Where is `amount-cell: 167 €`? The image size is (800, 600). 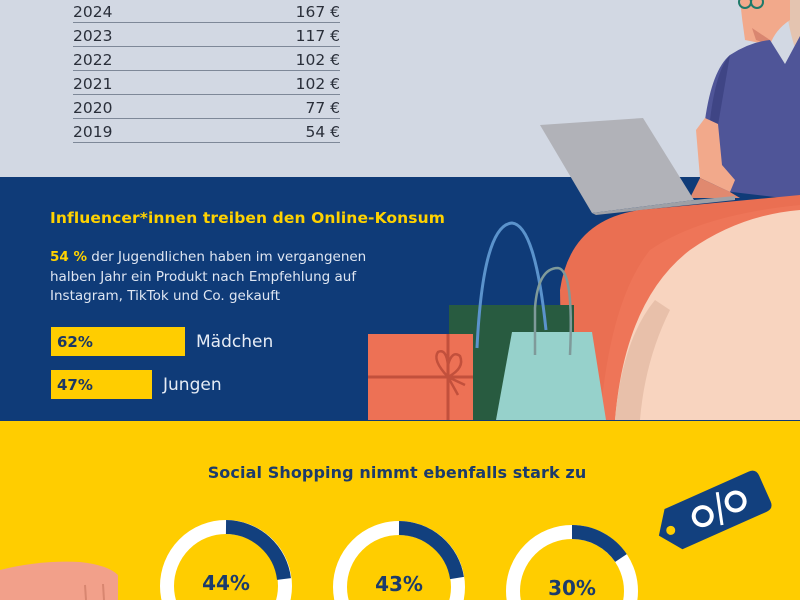 amount-cell: 167 € is located at coordinates (317, 12).